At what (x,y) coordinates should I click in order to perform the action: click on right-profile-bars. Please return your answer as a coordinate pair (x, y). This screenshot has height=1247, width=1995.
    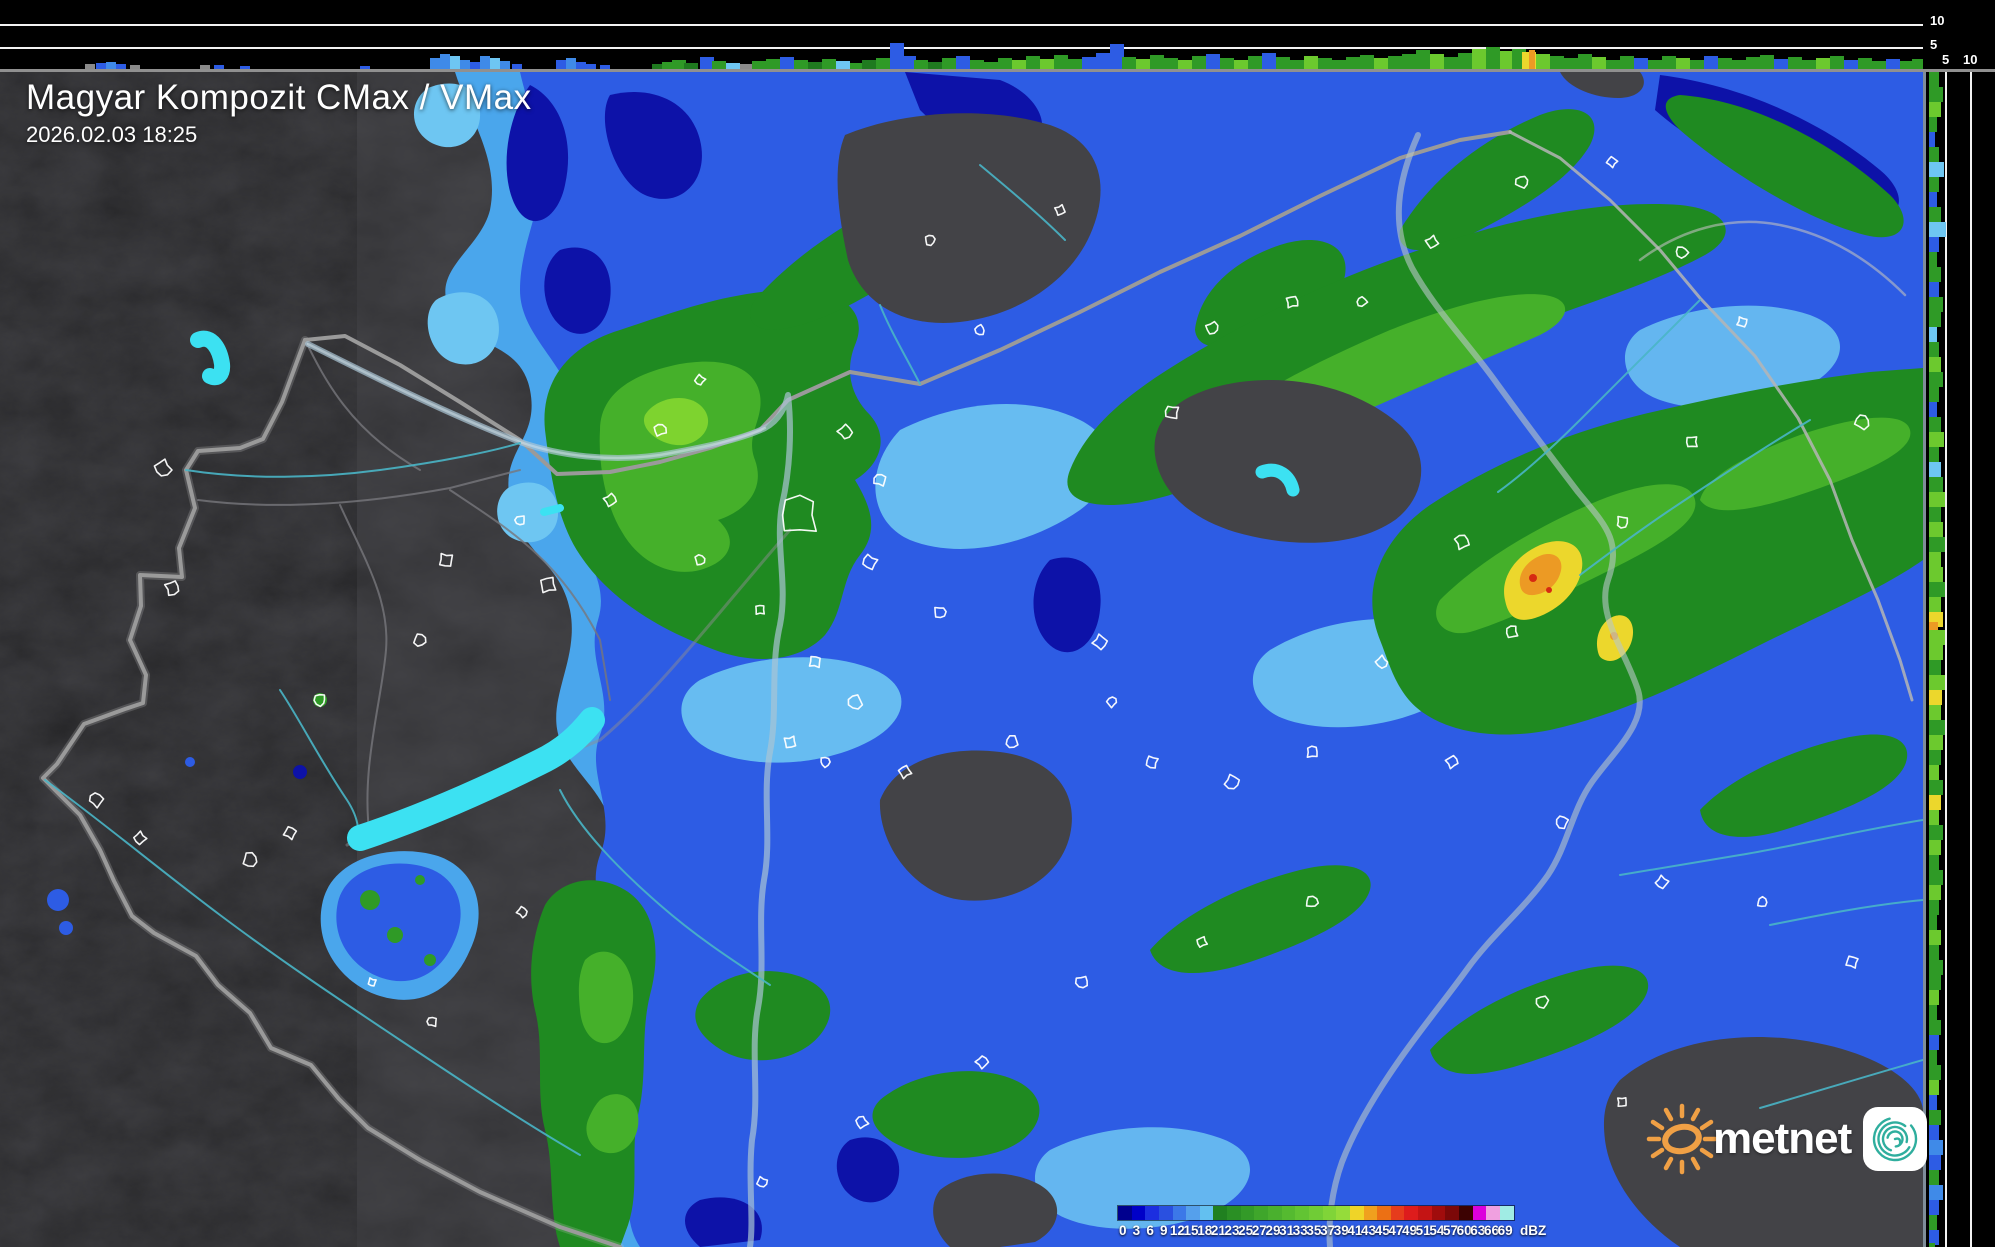
    Looking at the image, I should click on (1937, 659).